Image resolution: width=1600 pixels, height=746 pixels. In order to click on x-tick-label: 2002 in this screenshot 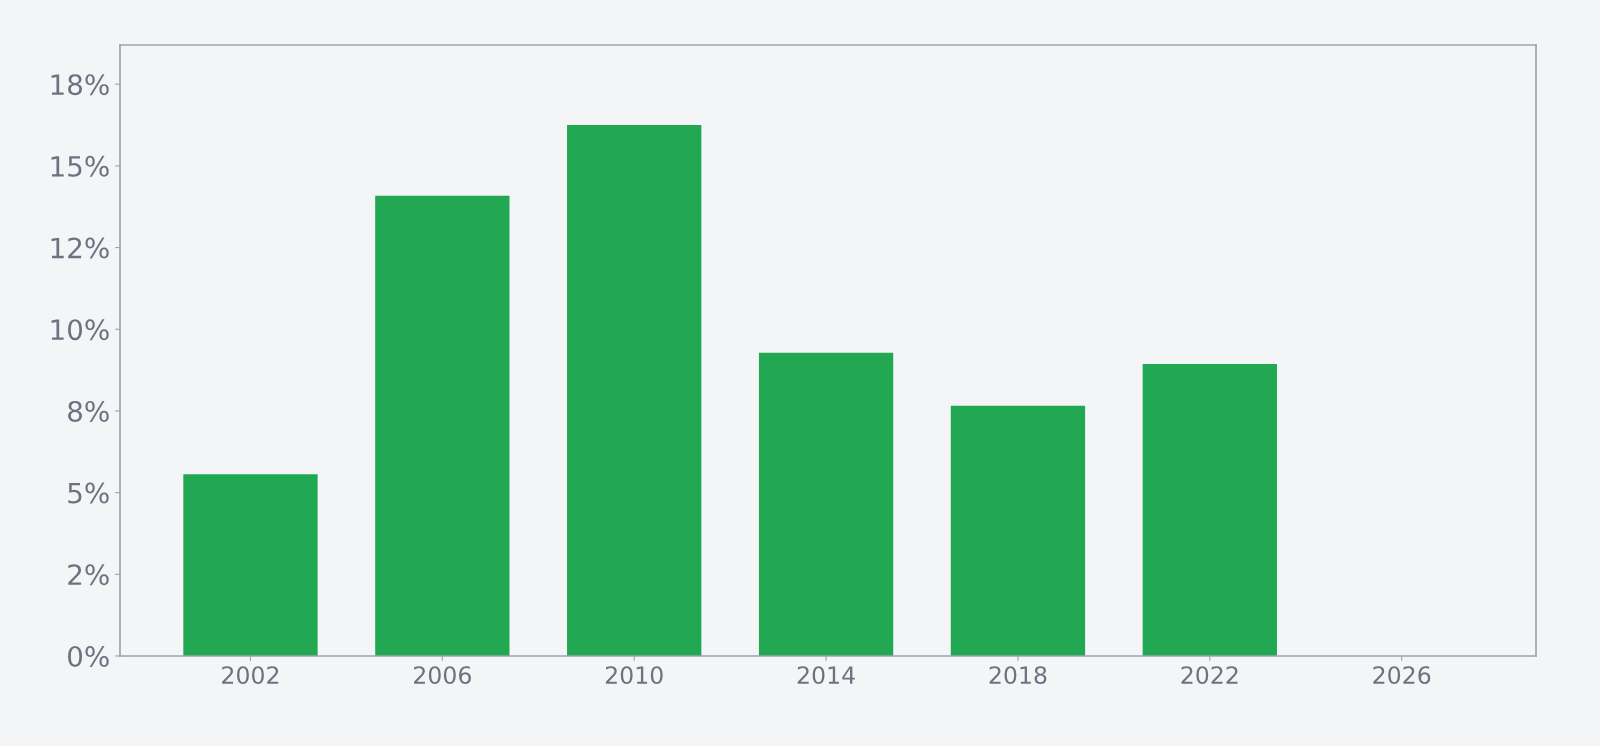, I will do `click(250, 675)`.